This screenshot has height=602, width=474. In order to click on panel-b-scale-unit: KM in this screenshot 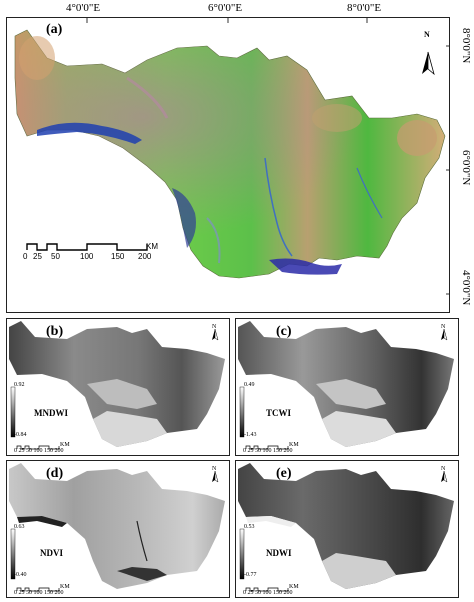, I will do `click(65, 445)`.